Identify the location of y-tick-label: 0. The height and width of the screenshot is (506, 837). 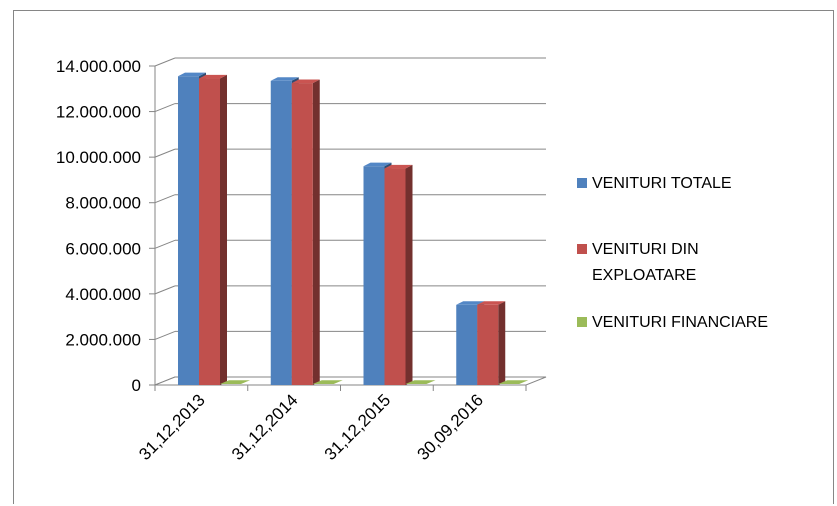
(136, 385).